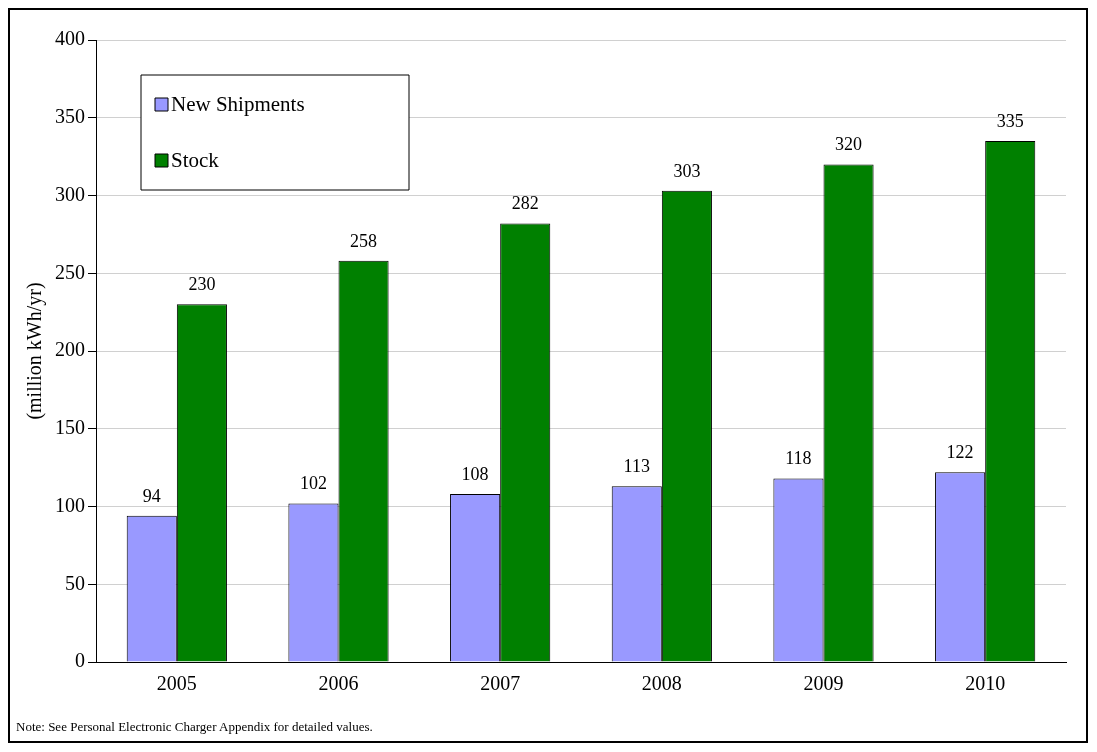  Describe the element at coordinates (661, 683) in the screenshot. I see `x-tick-label: 2008` at that location.